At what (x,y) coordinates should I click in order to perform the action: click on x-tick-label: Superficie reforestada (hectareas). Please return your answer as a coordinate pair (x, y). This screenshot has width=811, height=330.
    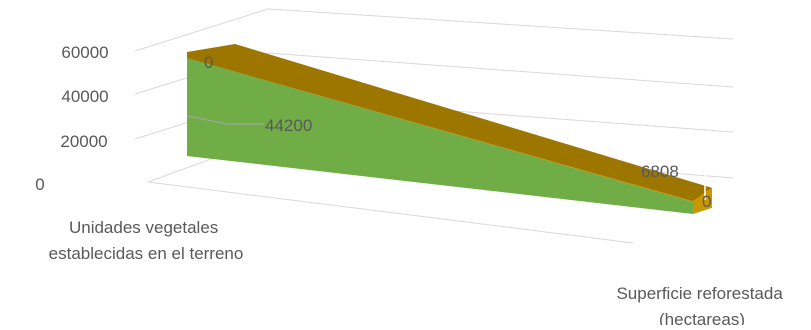
    Looking at the image, I should click on (701, 304).